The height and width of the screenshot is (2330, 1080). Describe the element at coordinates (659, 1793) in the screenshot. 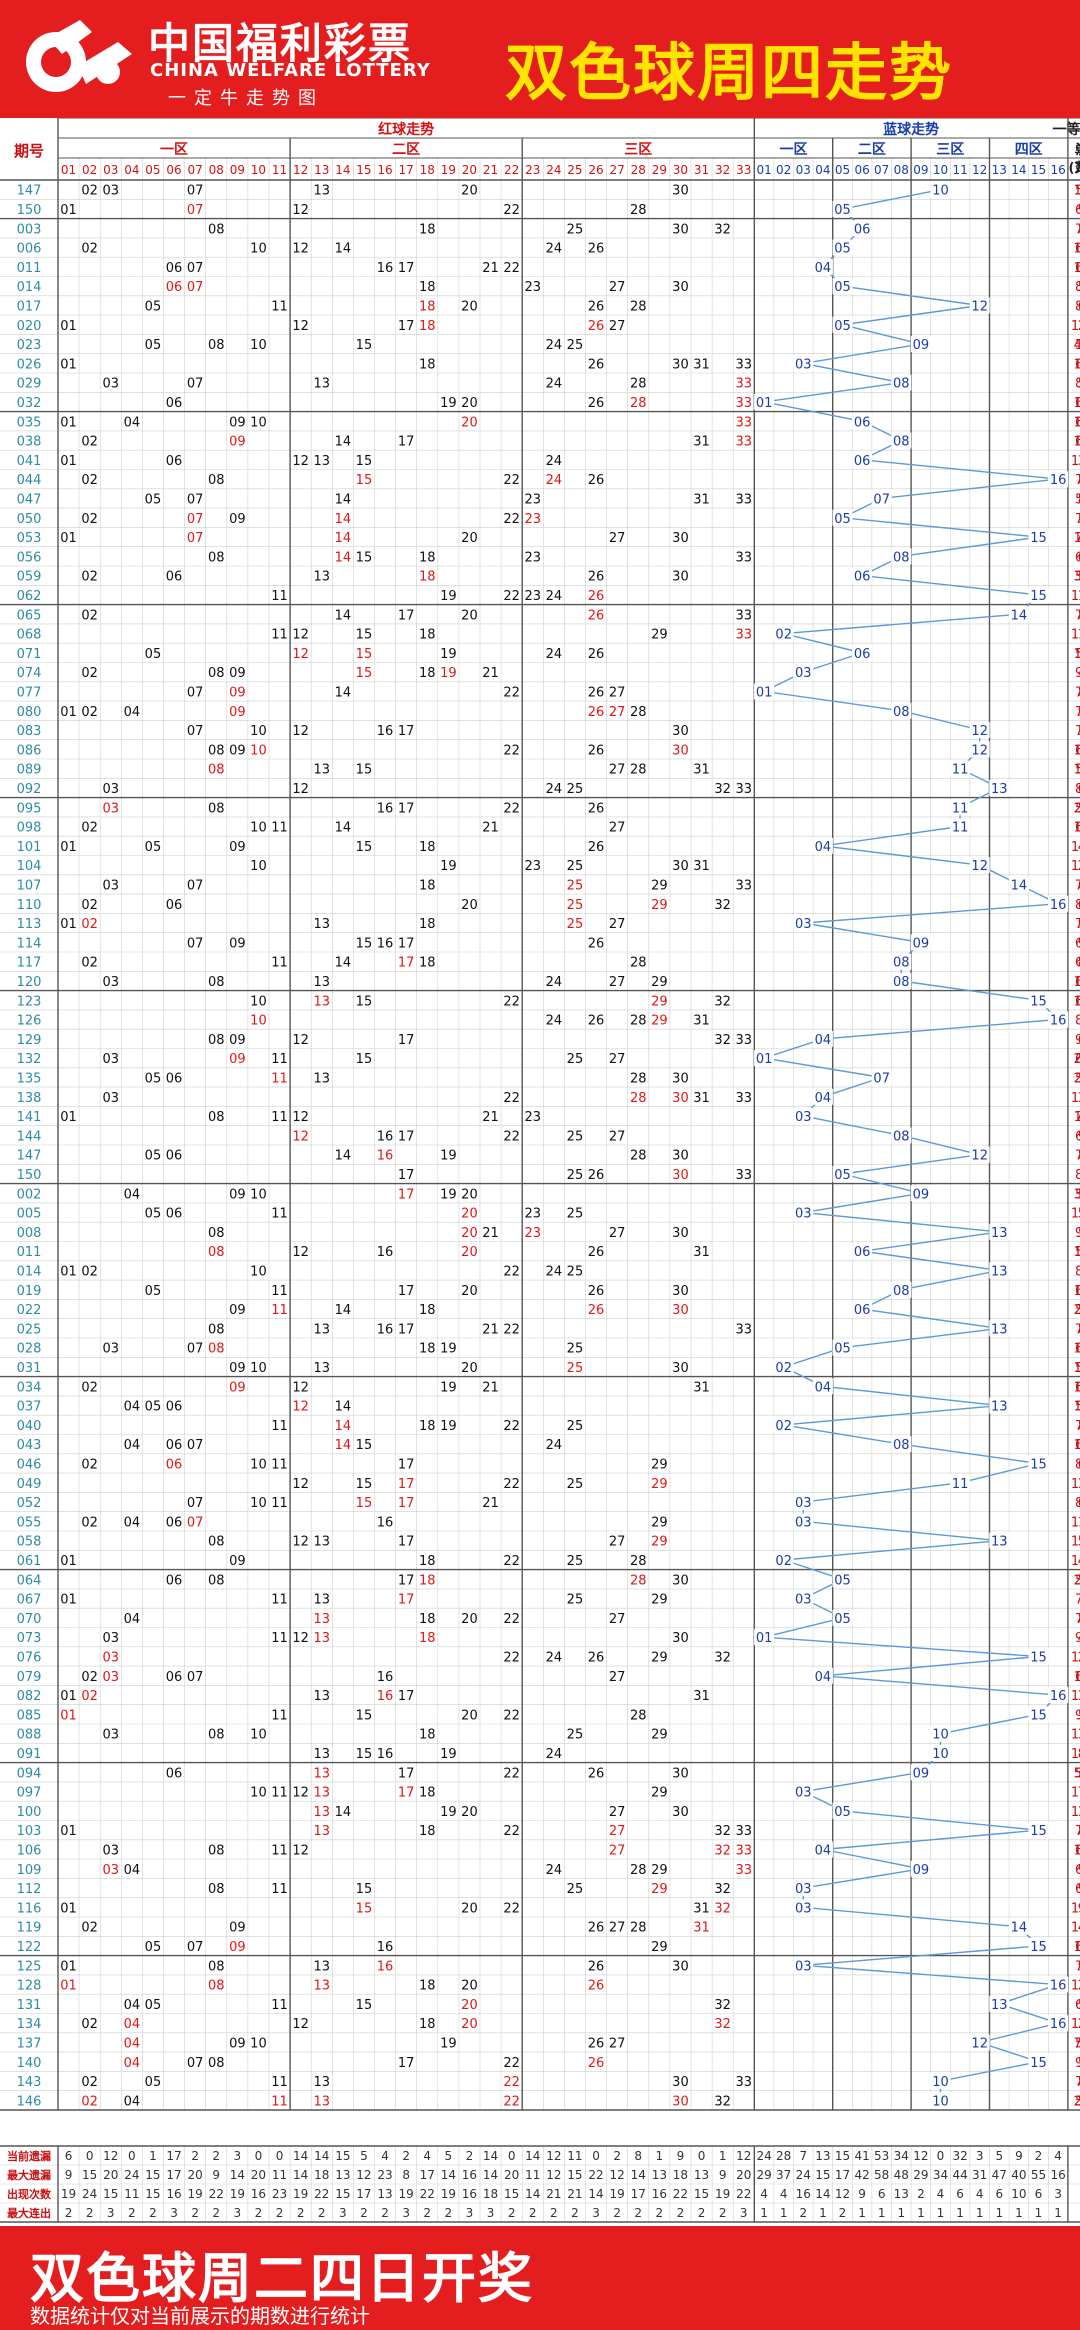

I see `red-ball-number: 29` at that location.